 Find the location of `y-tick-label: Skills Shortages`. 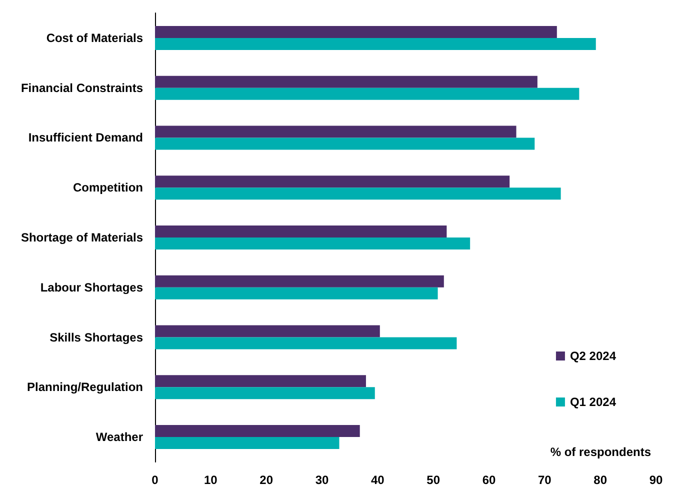

y-tick-label: Skills Shortages is located at coordinates (97, 337).